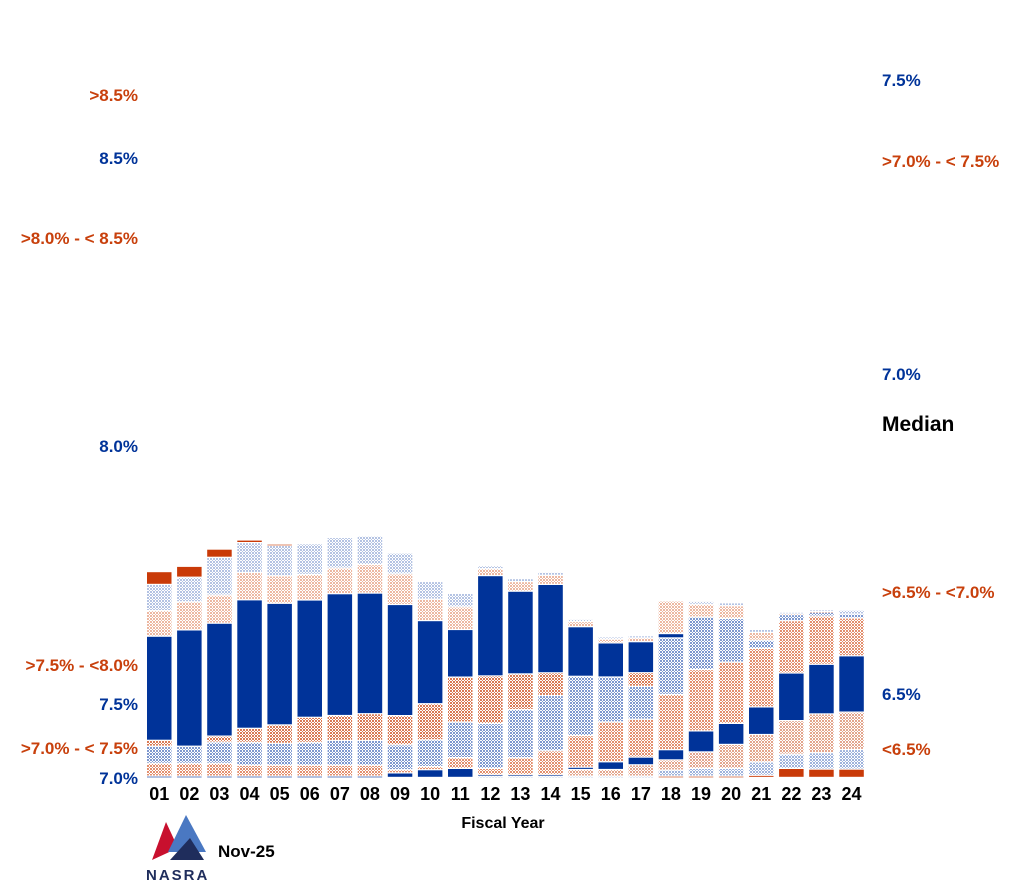  Describe the element at coordinates (159, 794) in the screenshot. I see `x-tick-label: 01` at that location.